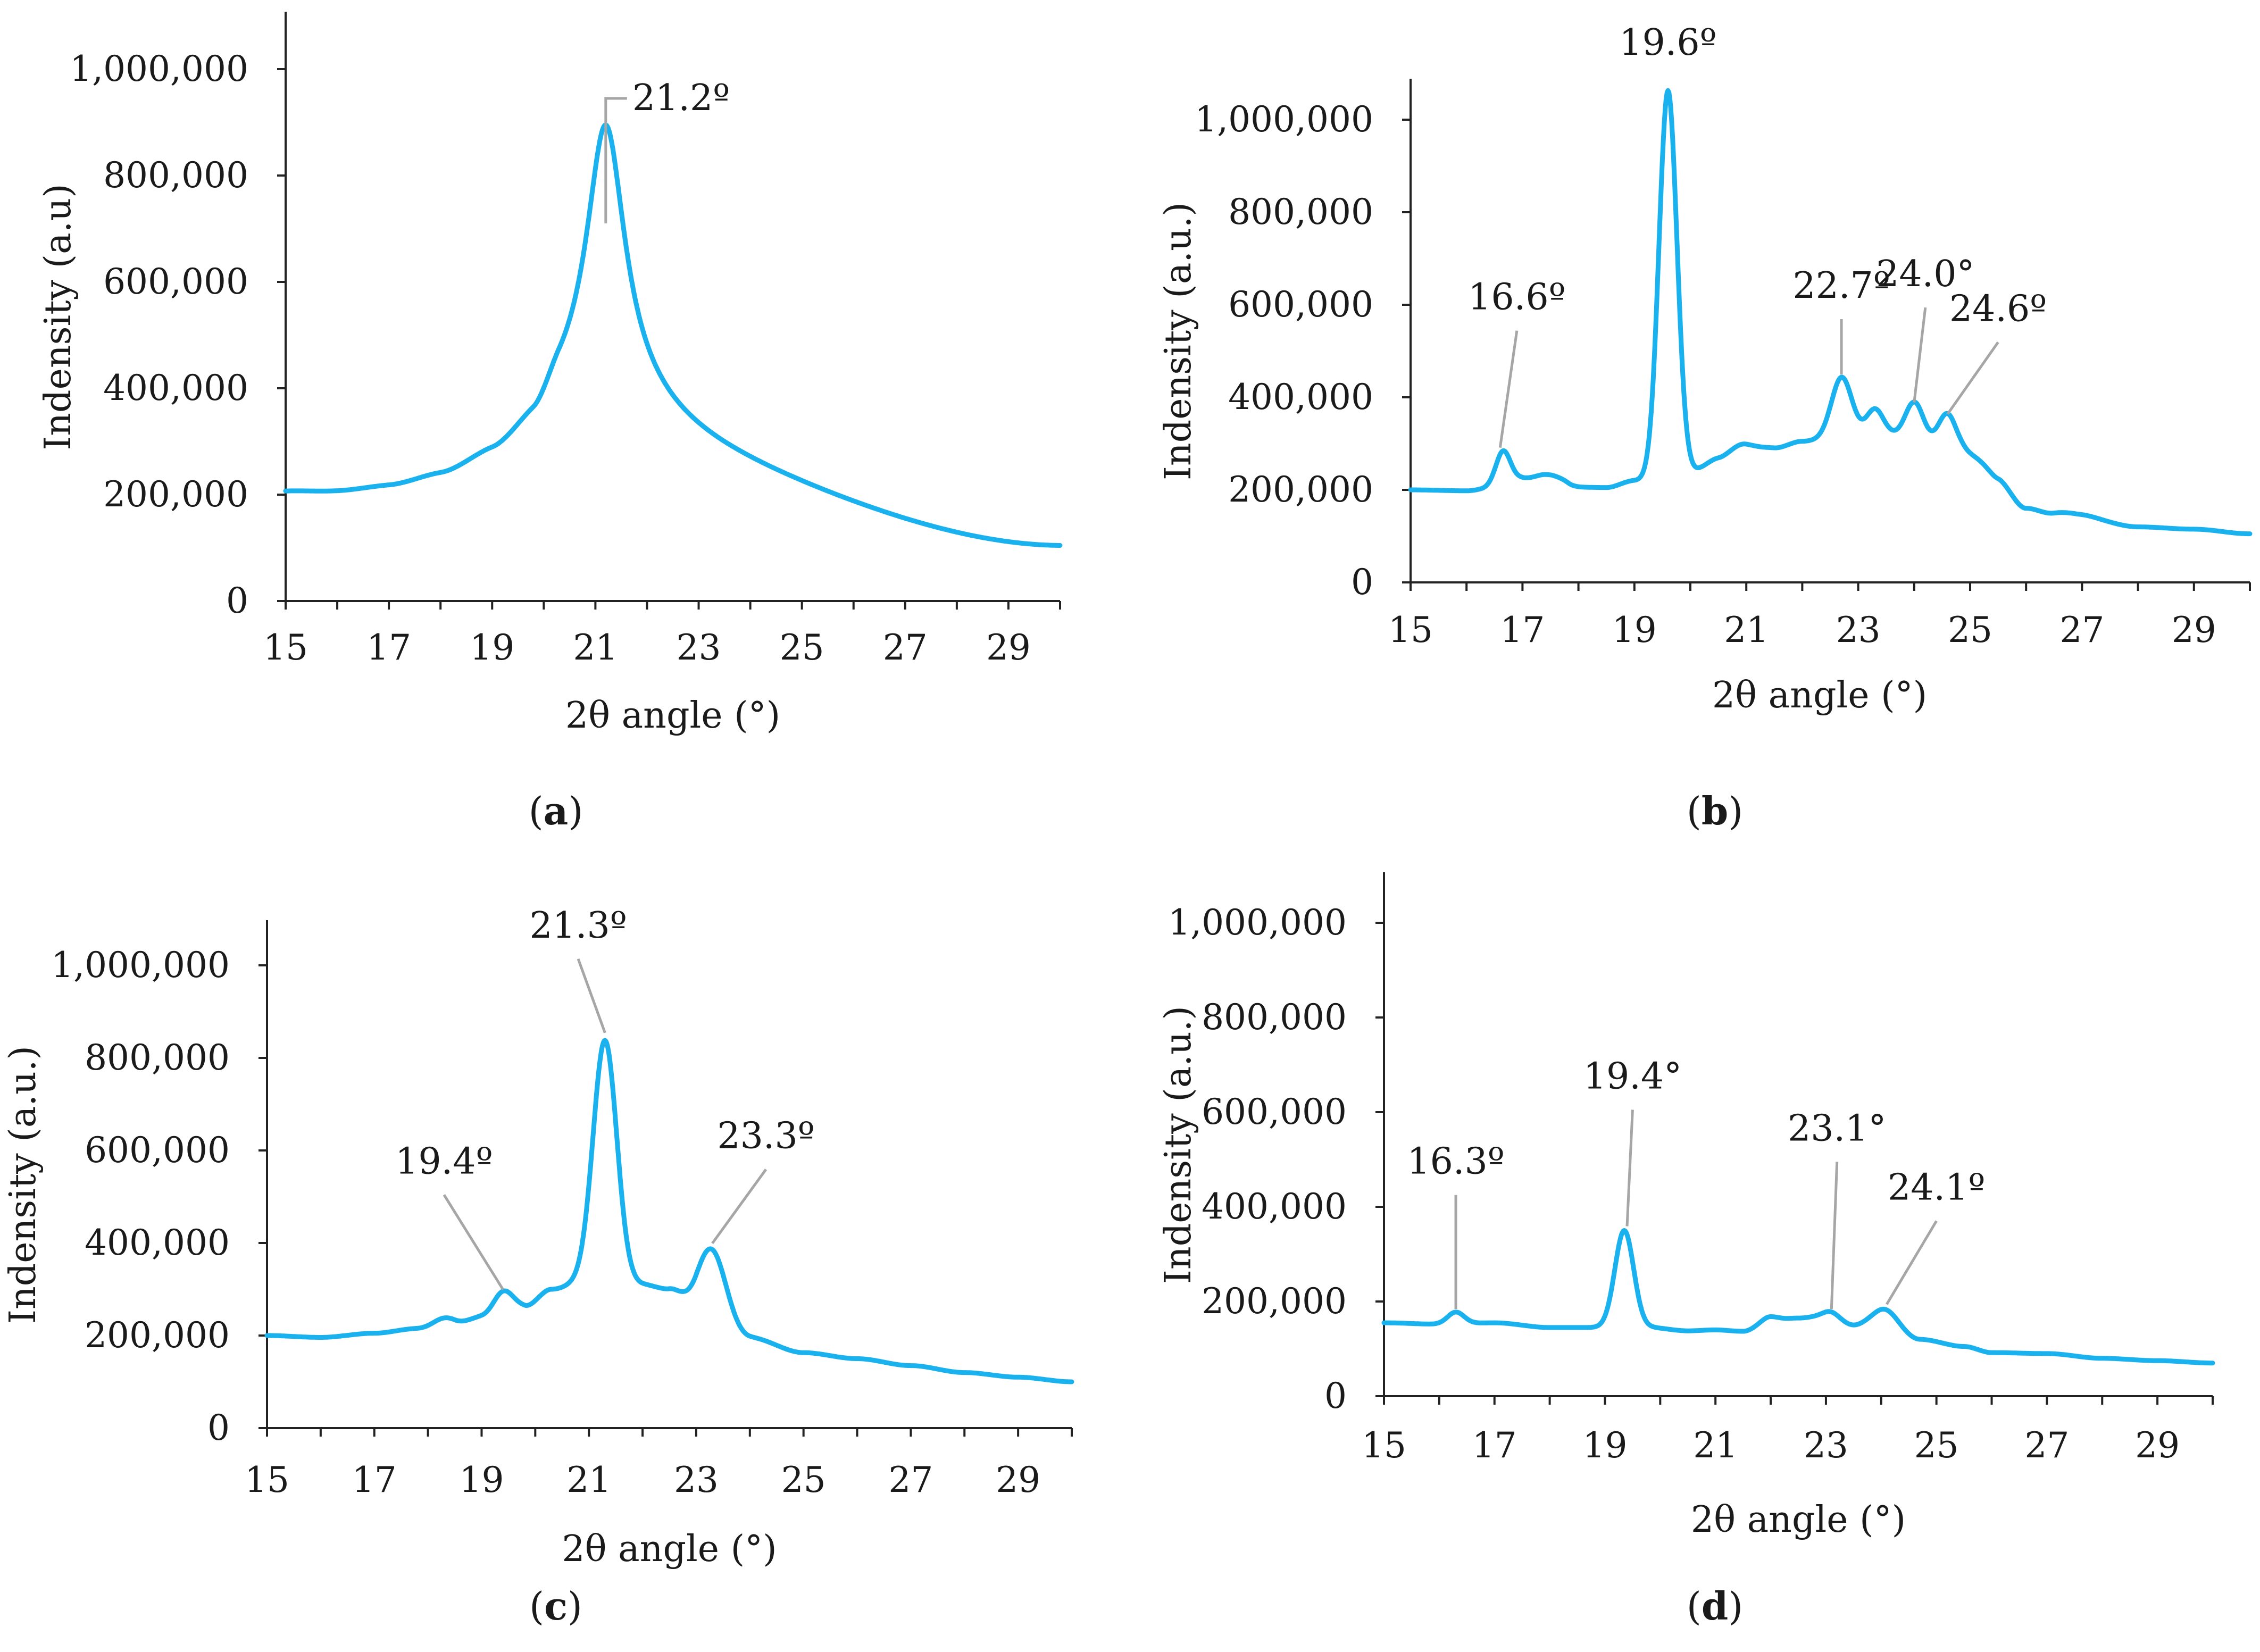 This screenshot has width=2260, height=1652. Describe the element at coordinates (1837, 1128) in the screenshot. I see `peak-annotation: 23.1°` at that location.